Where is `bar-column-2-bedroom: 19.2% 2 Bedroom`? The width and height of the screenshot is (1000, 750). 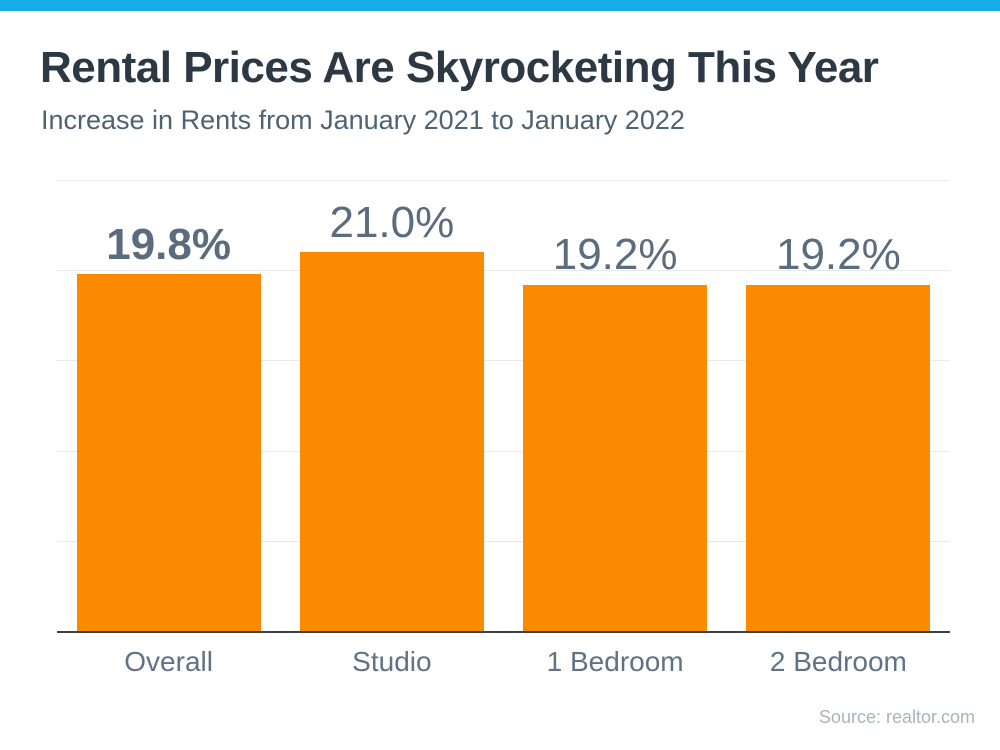
bar-column-2-bedroom: 19.2% 2 Bedroom is located at coordinates (838, 428).